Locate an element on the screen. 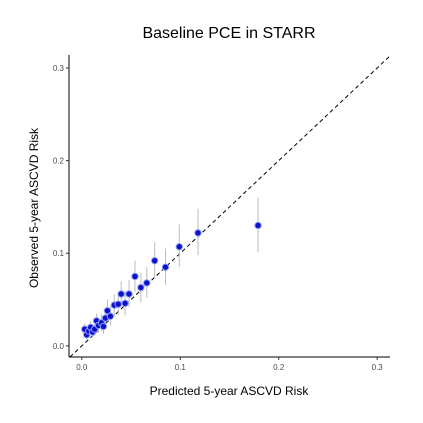 This screenshot has height=423, width=423. y-tick-label-0: 0.0 is located at coordinates (59, 346).